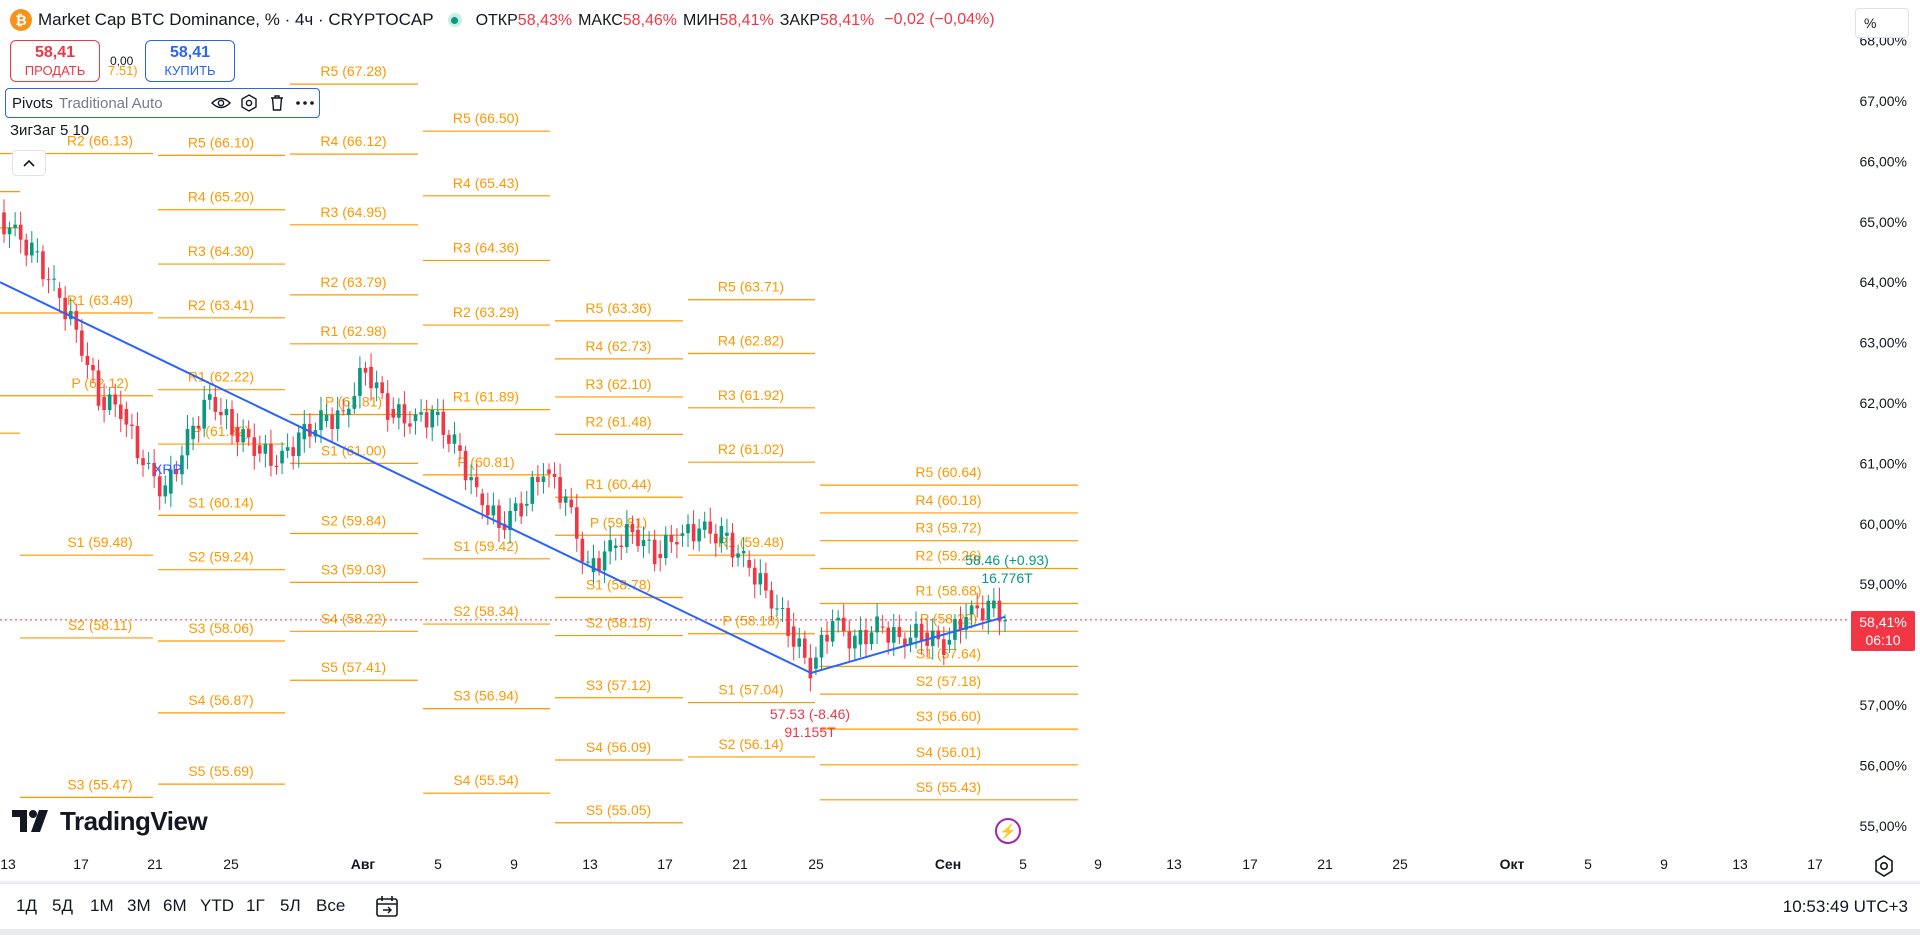  What do you see at coordinates (277, 103) in the screenshot?
I see `trash-icon` at bounding box center [277, 103].